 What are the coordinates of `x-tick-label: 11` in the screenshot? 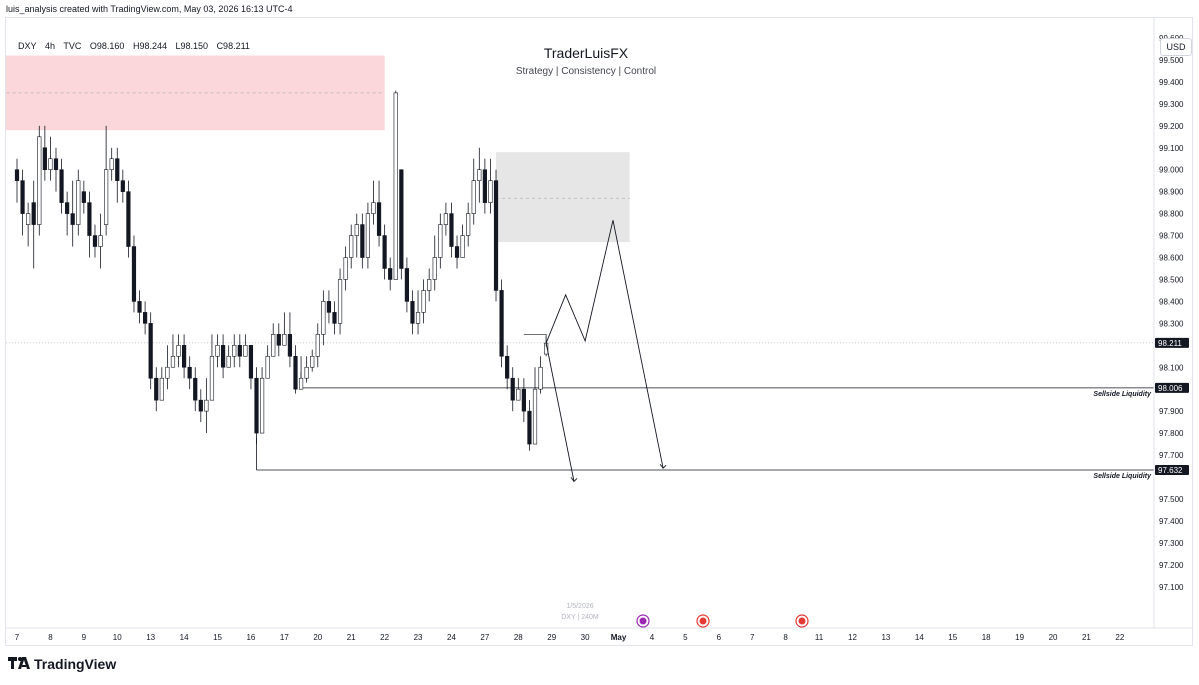 It's located at (819, 637).